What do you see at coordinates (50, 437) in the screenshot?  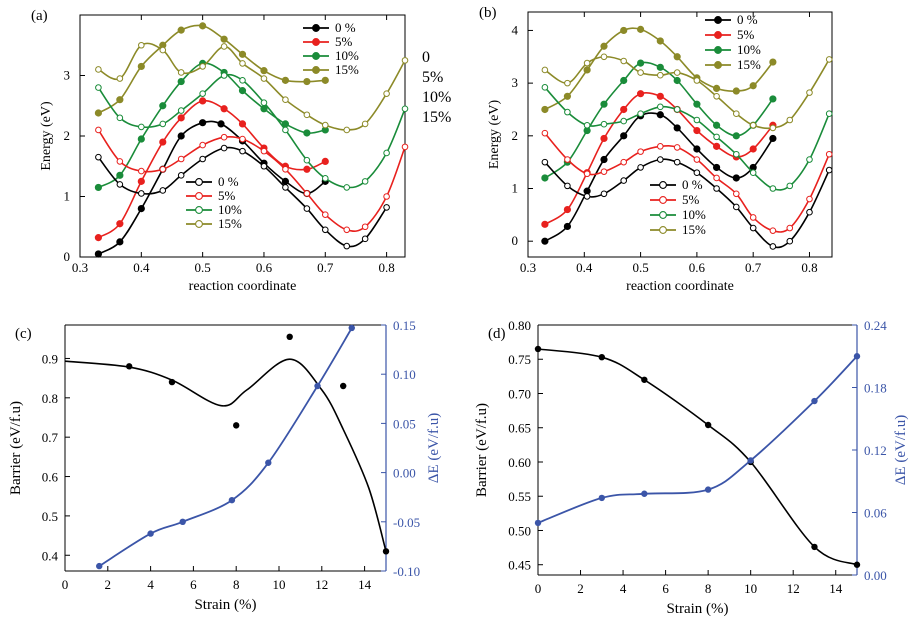 I see `y-tick-label: 0.7` at bounding box center [50, 437].